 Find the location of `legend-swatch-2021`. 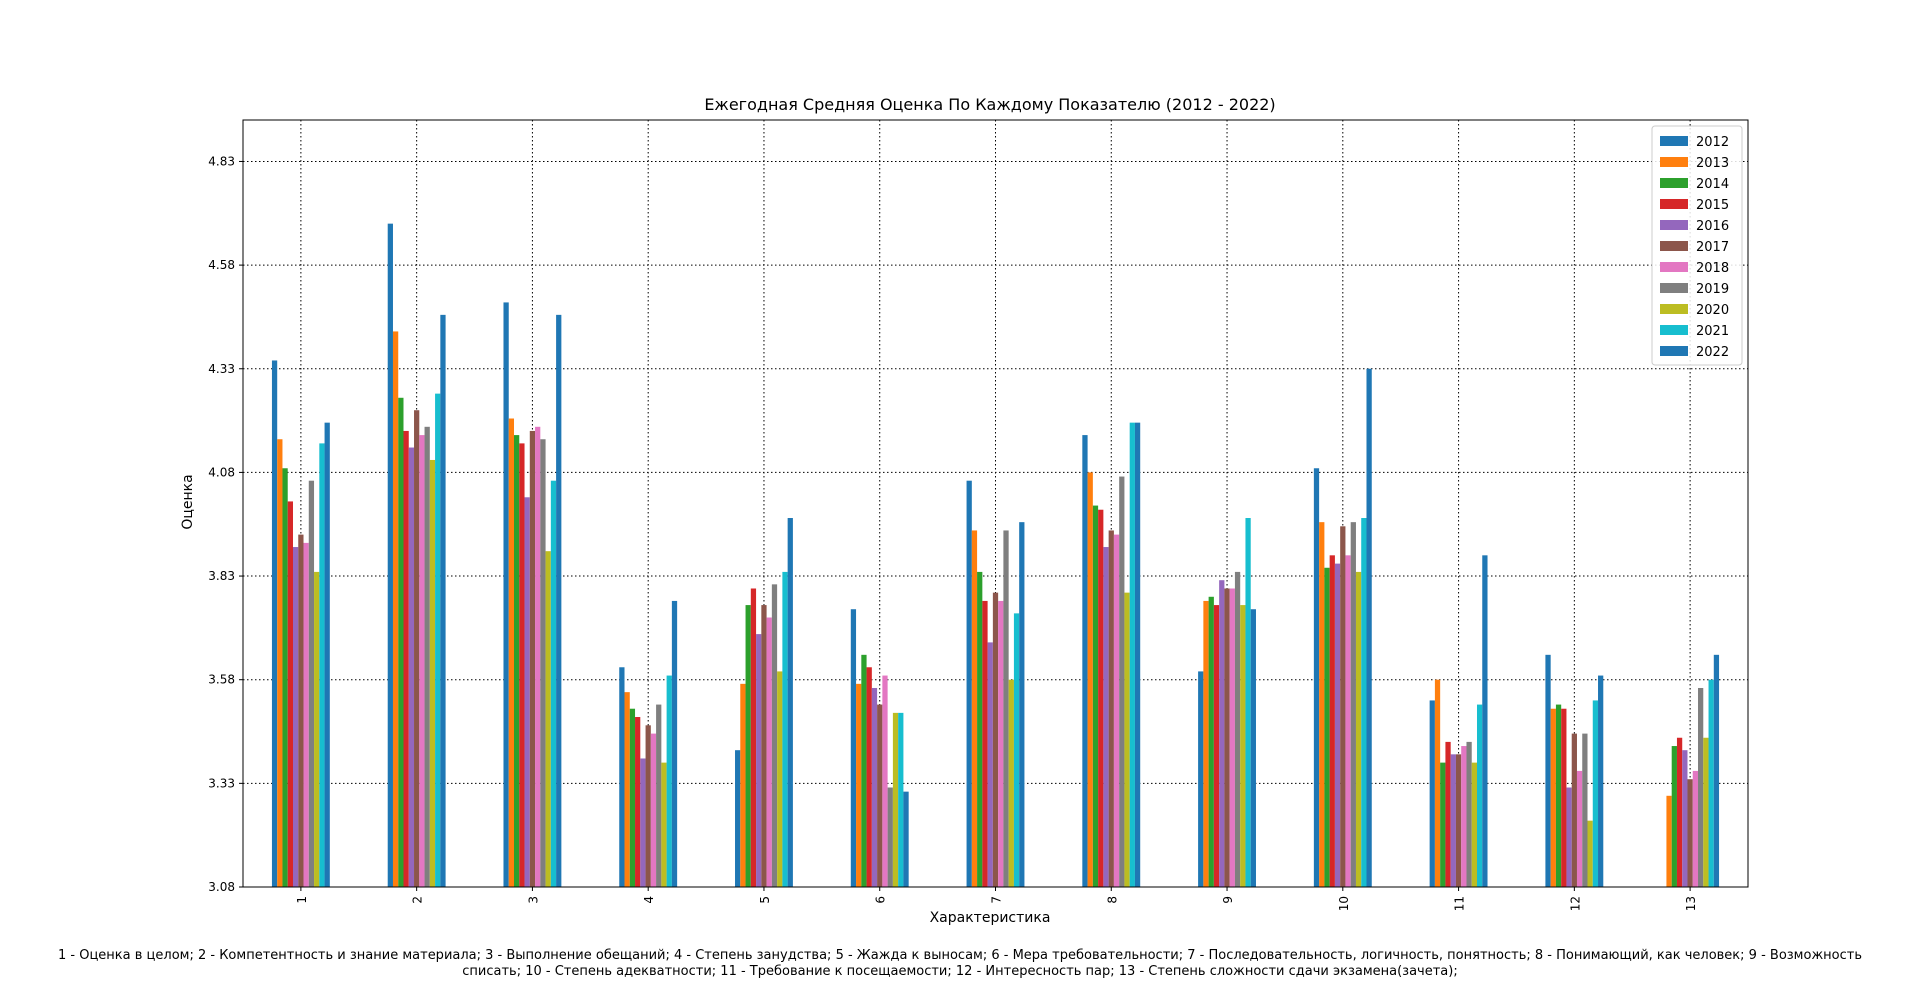

legend-swatch-2021 is located at coordinates (1674, 330).